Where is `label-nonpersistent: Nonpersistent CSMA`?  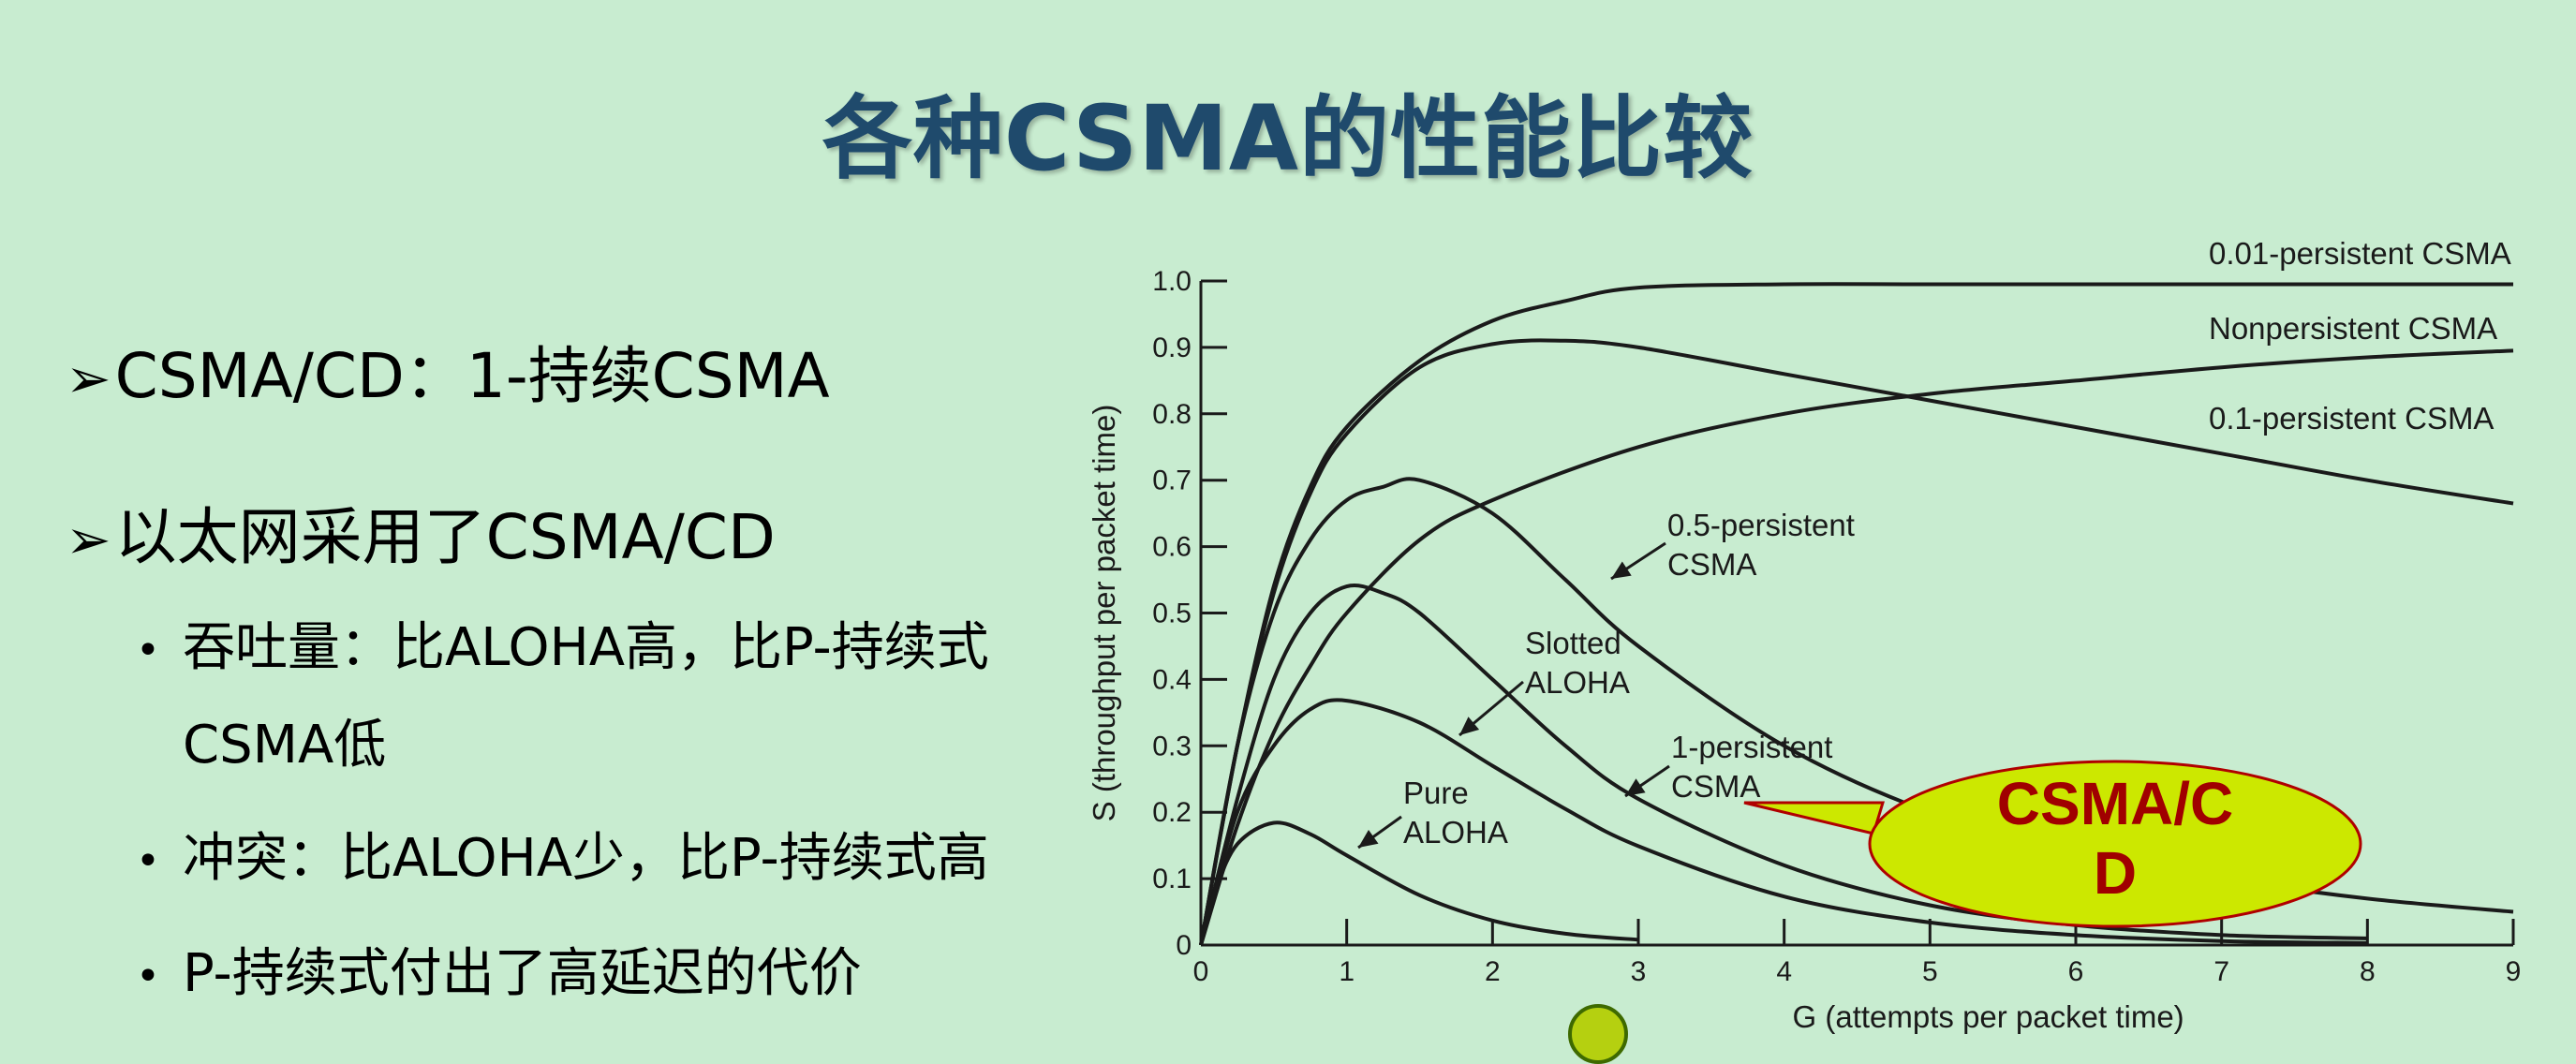 label-nonpersistent: Nonpersistent CSMA is located at coordinates (2353, 328).